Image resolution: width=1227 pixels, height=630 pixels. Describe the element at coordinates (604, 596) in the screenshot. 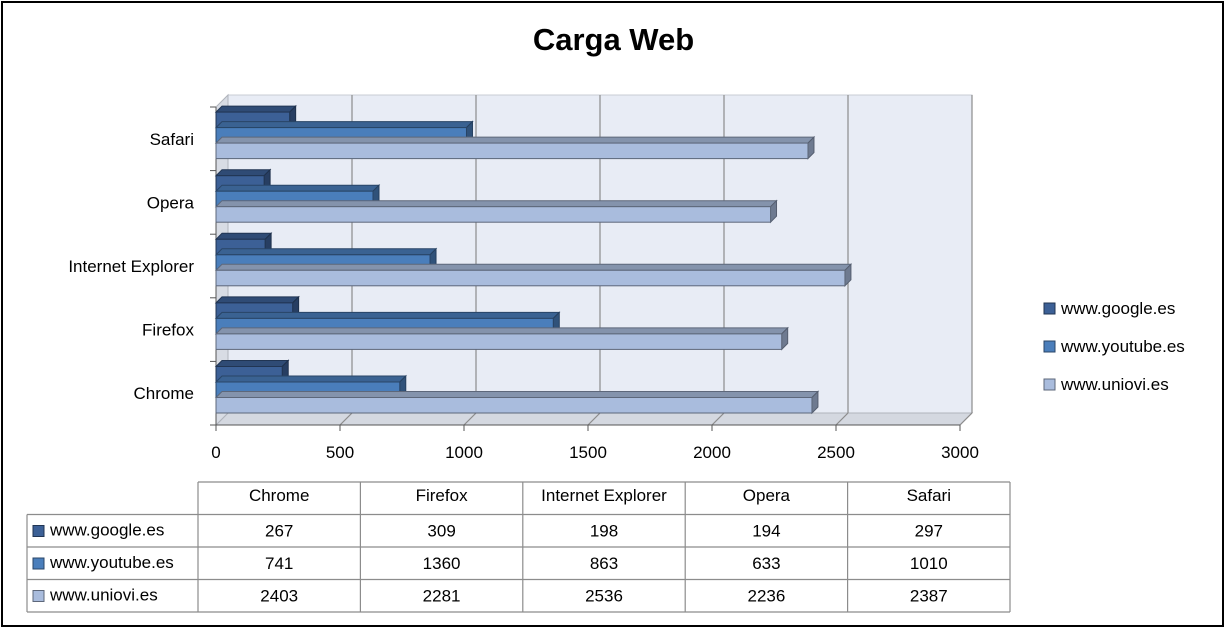

I see `table-cell: 2536` at that location.